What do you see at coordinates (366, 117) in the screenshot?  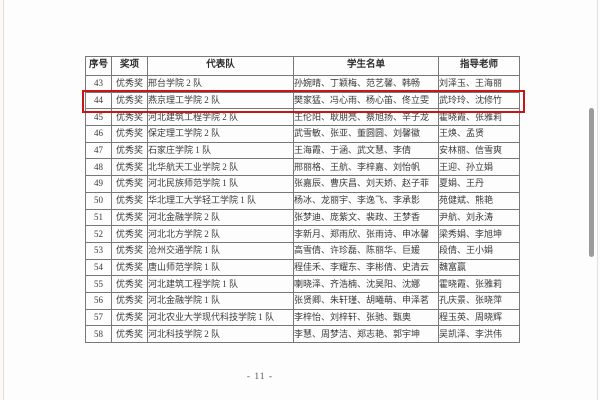 I see `cell-students: 王伦阳、耿朋亮、蔡旭扬、辛子龙` at bounding box center [366, 117].